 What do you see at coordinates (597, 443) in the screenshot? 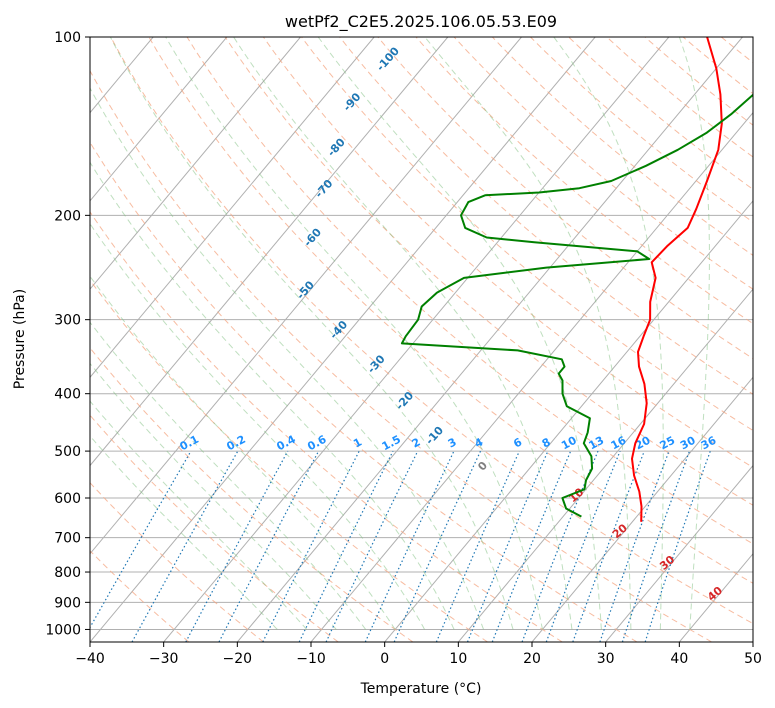
I see `mixing-ratio-label: 13` at bounding box center [597, 443].